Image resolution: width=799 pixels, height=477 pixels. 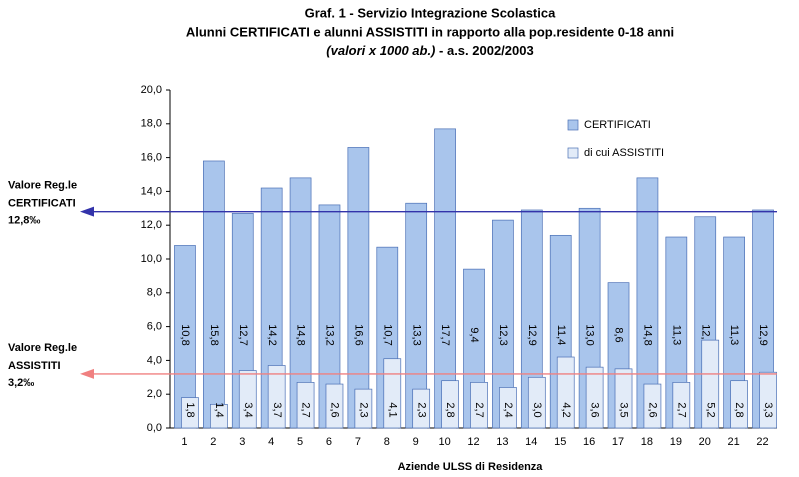 What do you see at coordinates (450, 409) in the screenshot?
I see `value-label: 2,8` at bounding box center [450, 409].